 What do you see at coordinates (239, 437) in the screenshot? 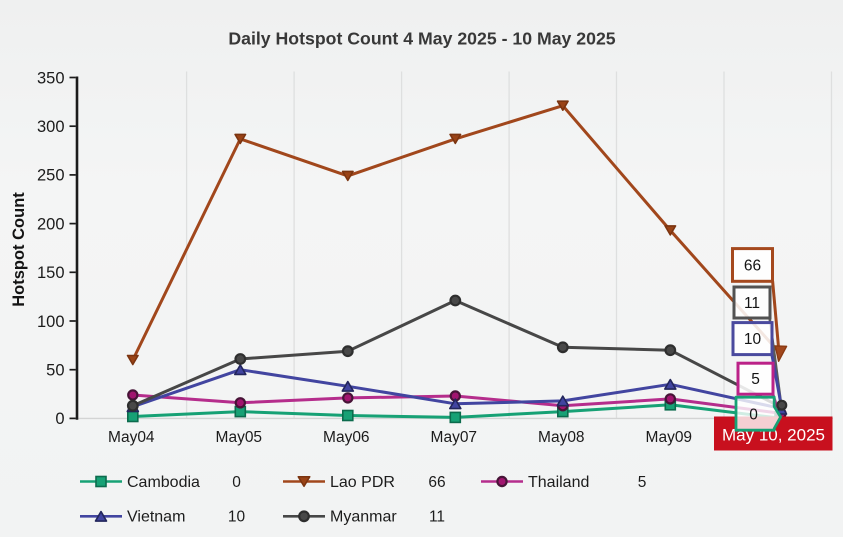
I see `svg-text: May05` at bounding box center [239, 437].